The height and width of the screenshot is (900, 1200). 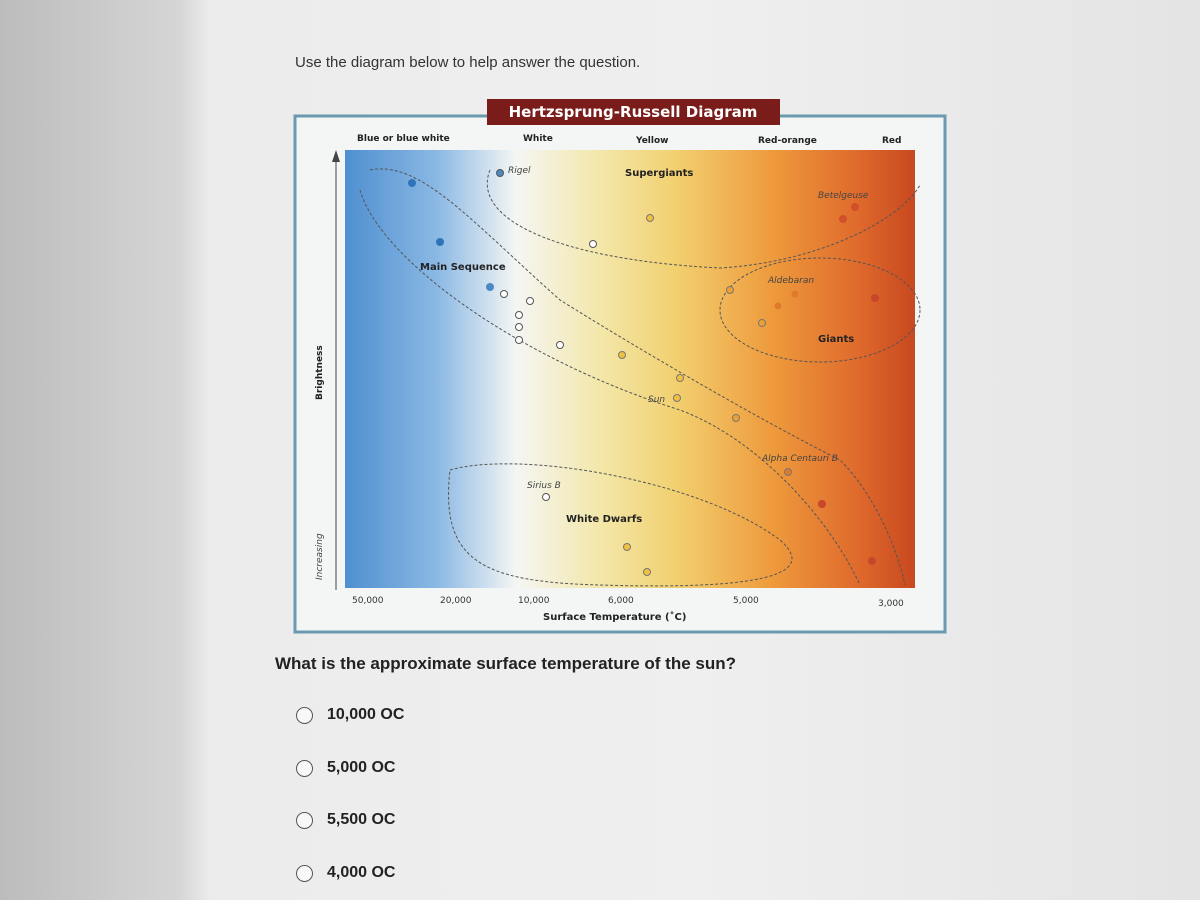 I want to click on star-name: Aldebaran, so click(x=790, y=281).